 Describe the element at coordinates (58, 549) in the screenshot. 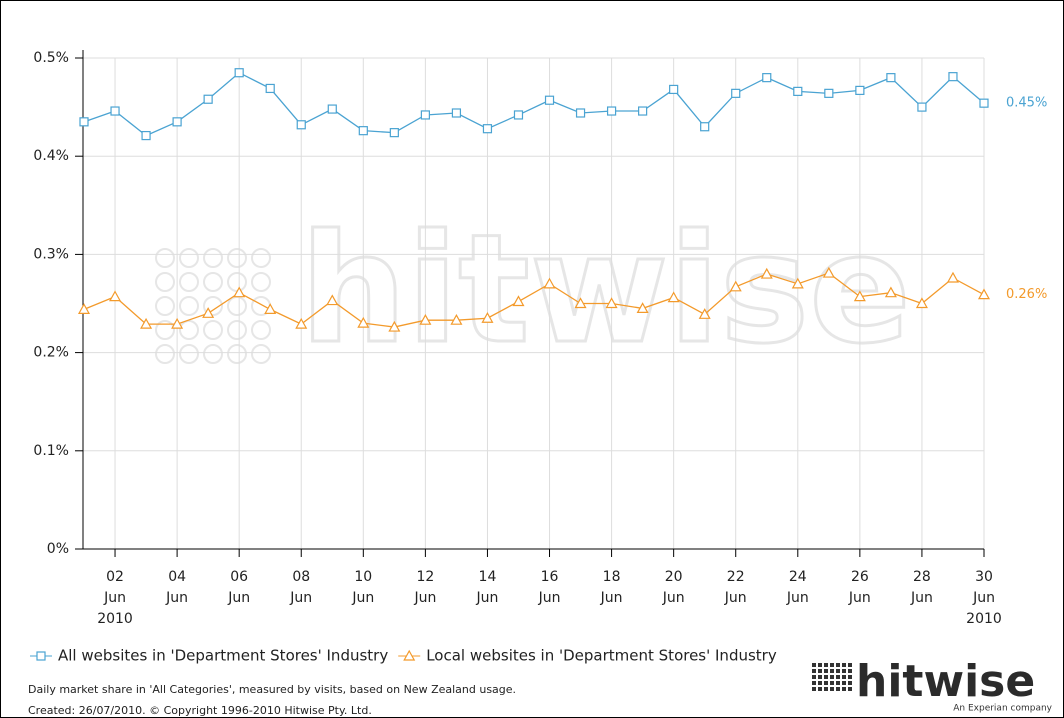

I see `y-tick-label: 0%` at that location.